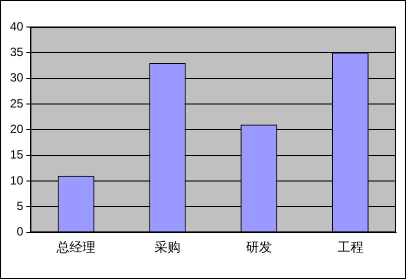  I want to click on y-tick-label: 15, so click(17, 155).